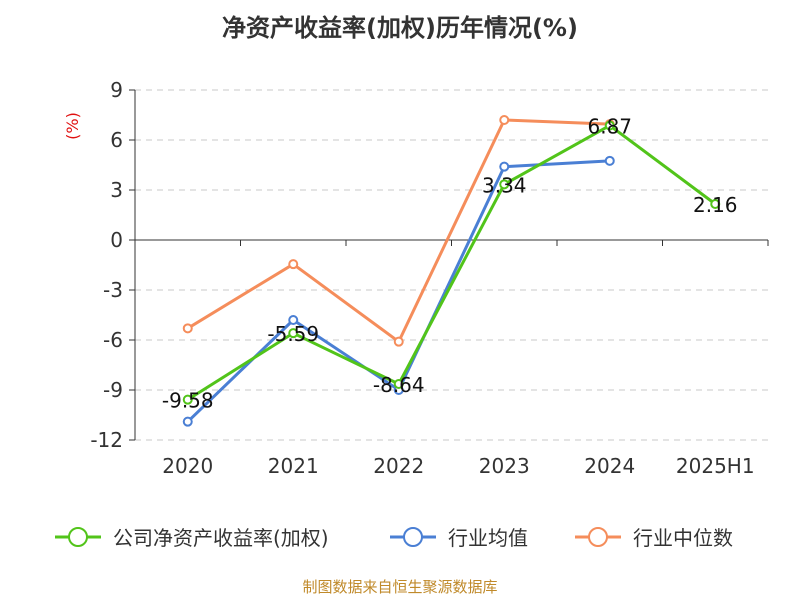  Describe the element at coordinates (398, 466) in the screenshot. I see `x-tick-label: 2022` at that location.